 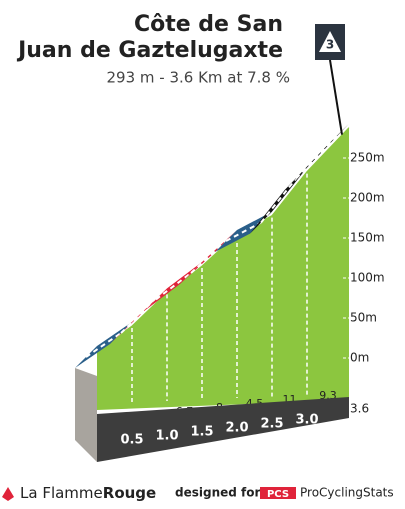 What do you see at coordinates (8, 494) in the screenshot?
I see `flame-icon` at bounding box center [8, 494].